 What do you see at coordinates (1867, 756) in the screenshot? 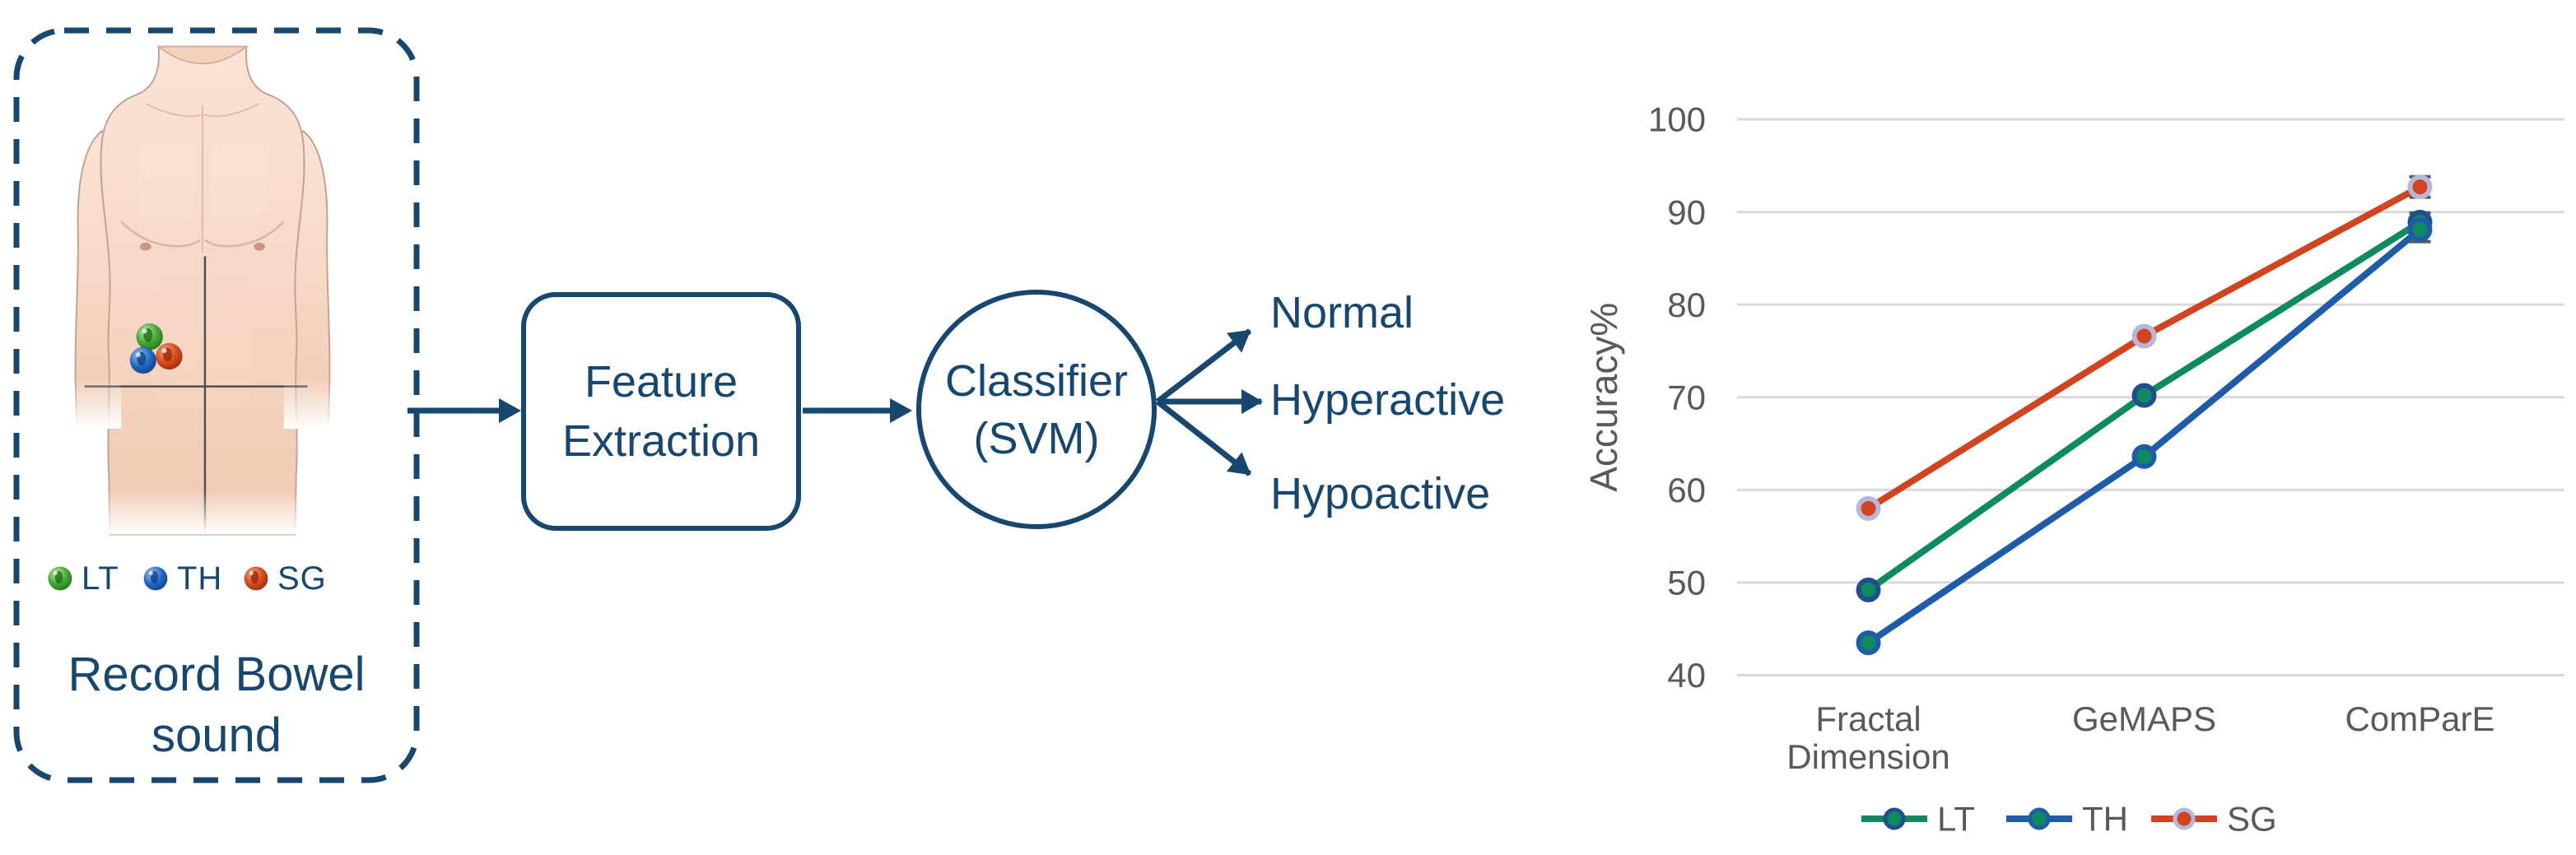
I see `x-category-label: Dimension` at bounding box center [1867, 756].